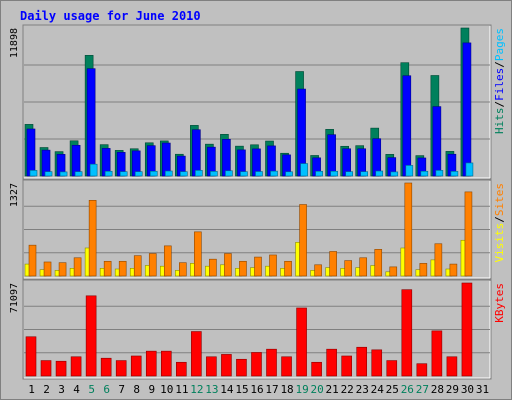 This screenshot has height=400, width=512. I want to click on chart-title: Daily usage for June 2010, so click(110, 16).